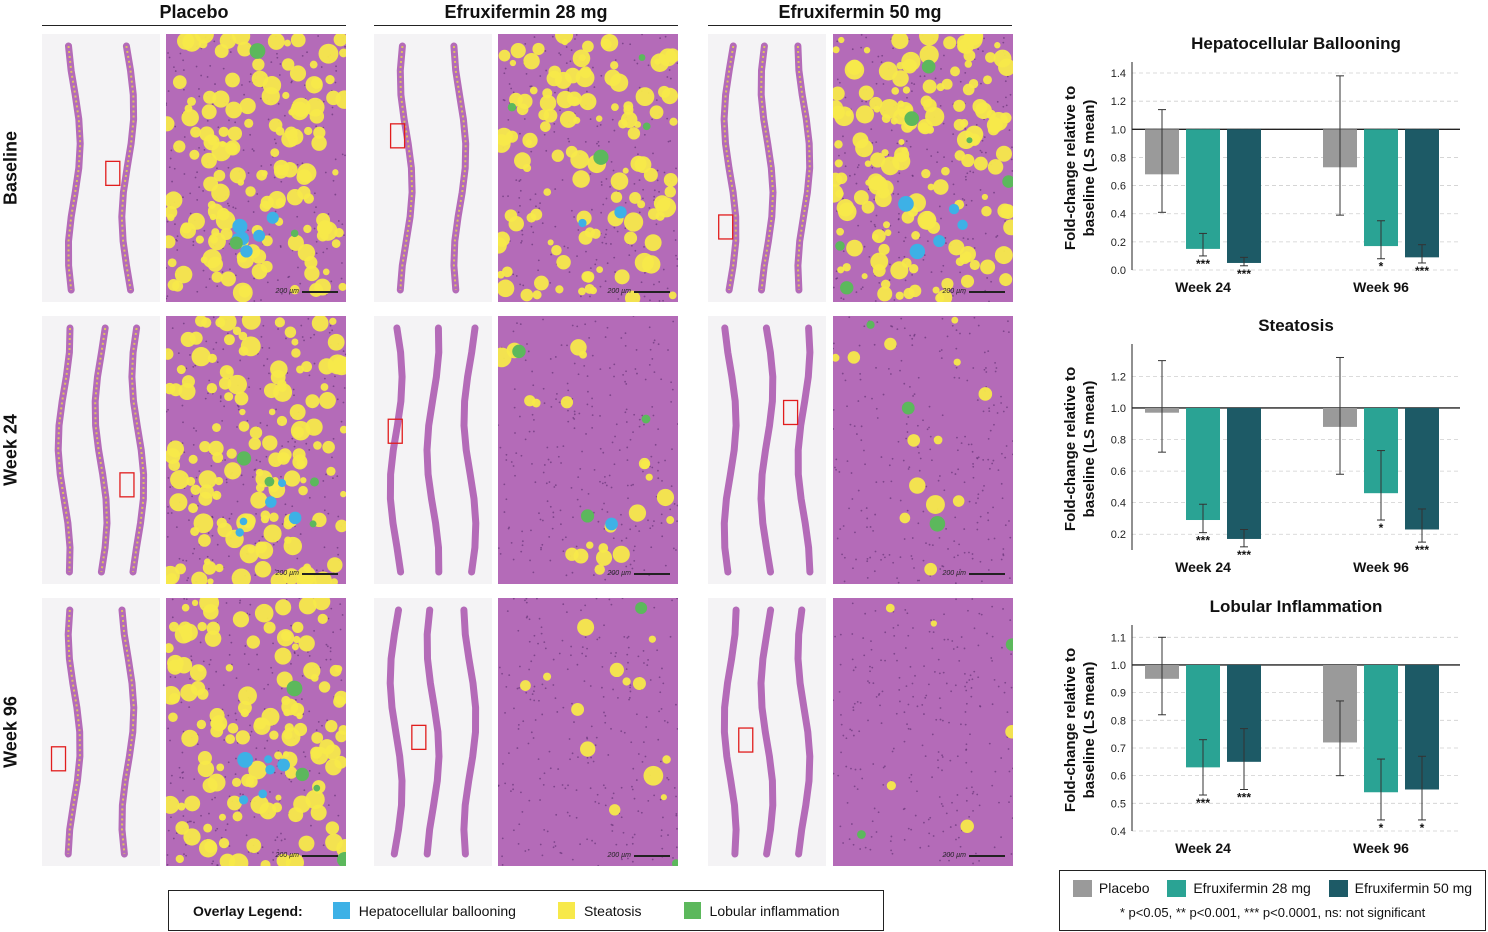  I want to click on y-tick-label: 0.6, so click(1118, 777).